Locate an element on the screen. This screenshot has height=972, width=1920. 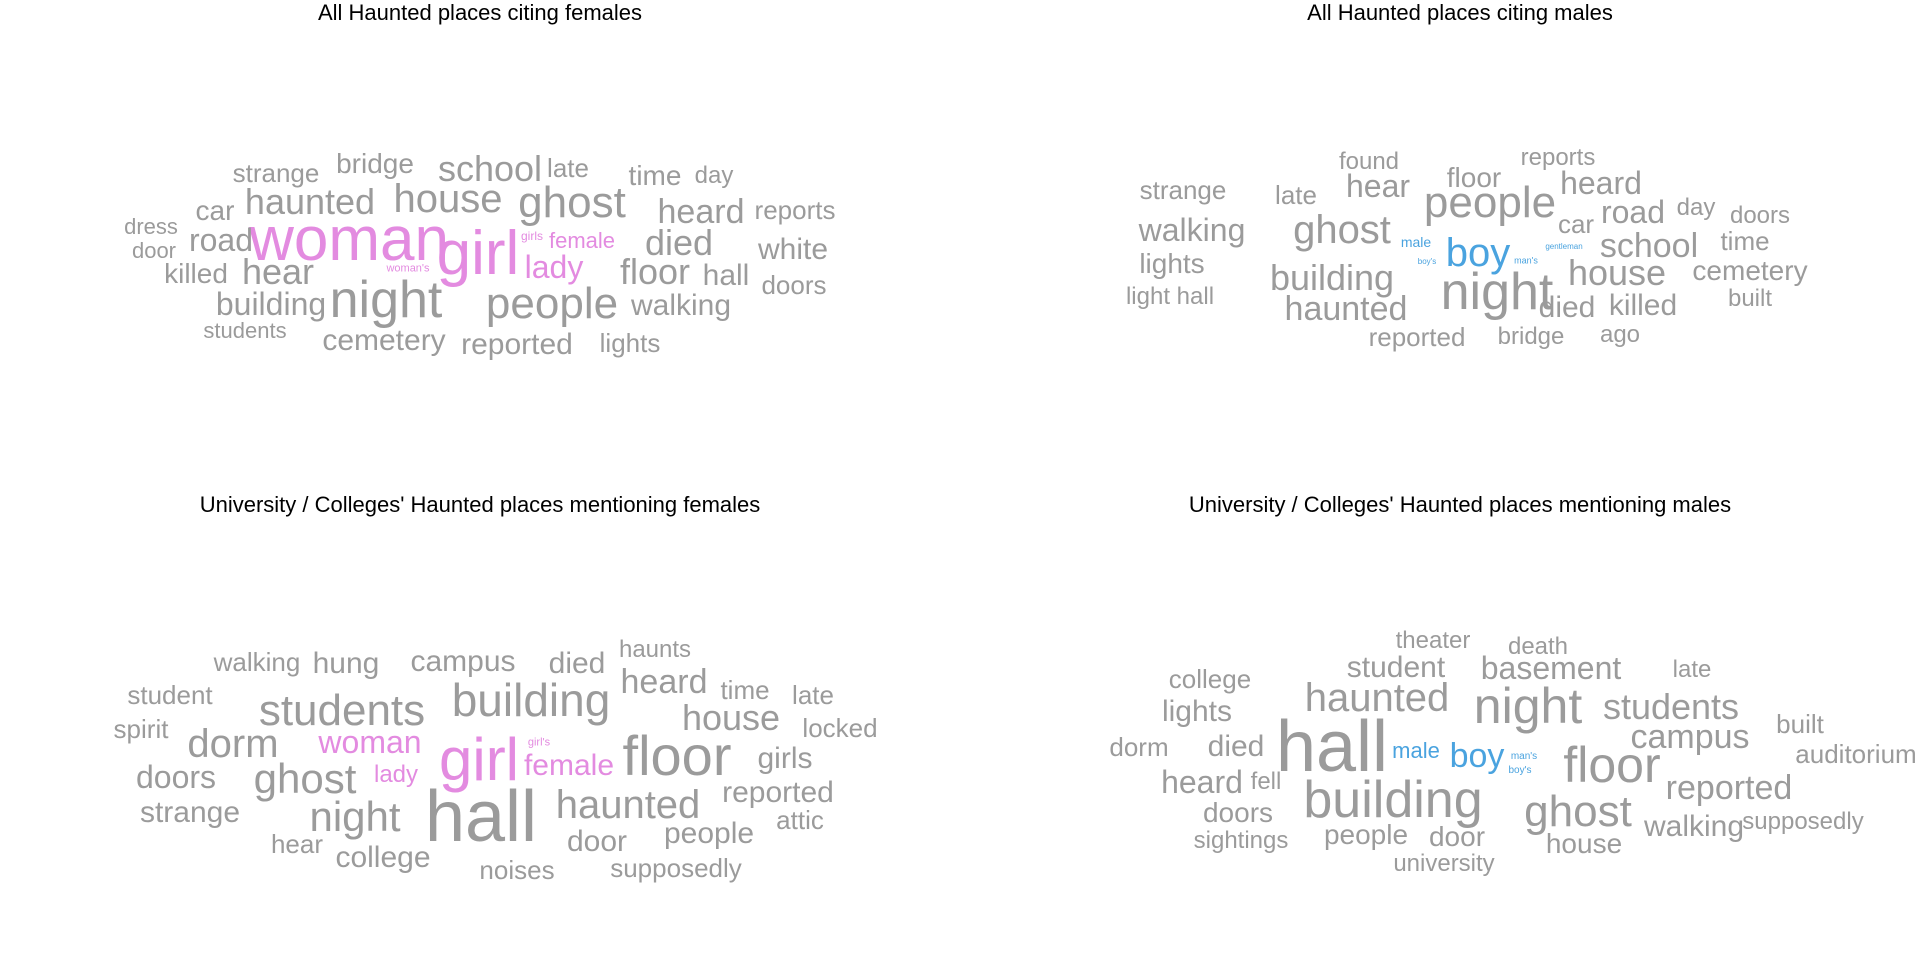
cloud-word: light hall is located at coordinates (1170, 296).